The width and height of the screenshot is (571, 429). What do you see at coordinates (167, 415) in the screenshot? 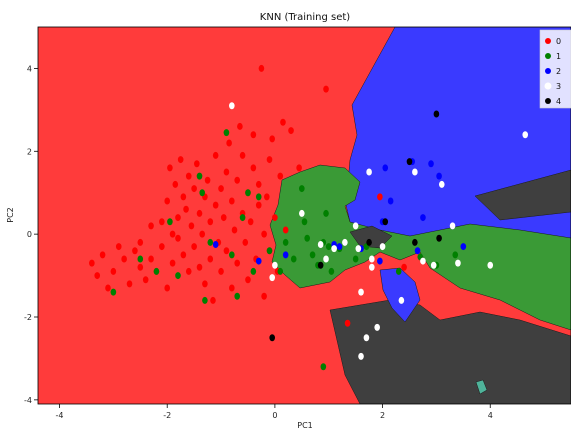
I see `x-tick-label: -2` at bounding box center [167, 415].